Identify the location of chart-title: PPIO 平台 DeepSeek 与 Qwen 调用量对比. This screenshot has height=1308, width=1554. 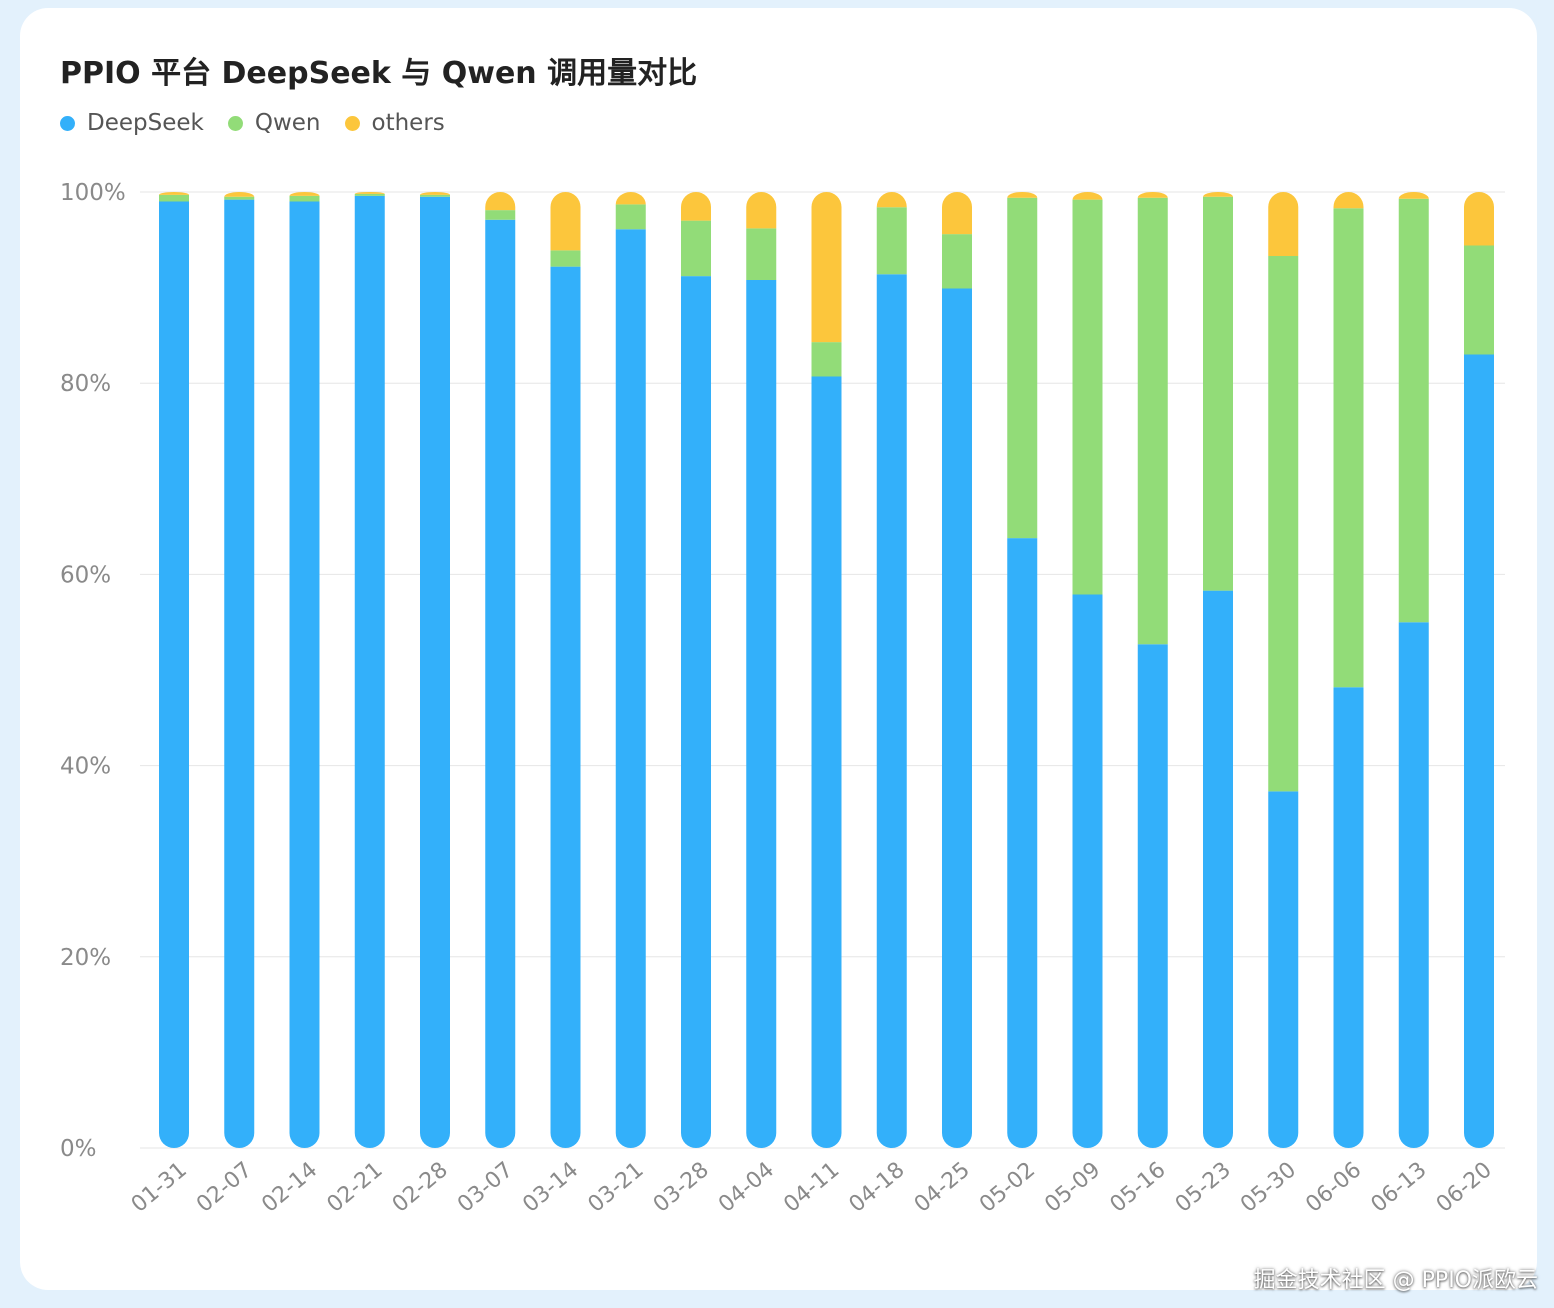
(379, 73).